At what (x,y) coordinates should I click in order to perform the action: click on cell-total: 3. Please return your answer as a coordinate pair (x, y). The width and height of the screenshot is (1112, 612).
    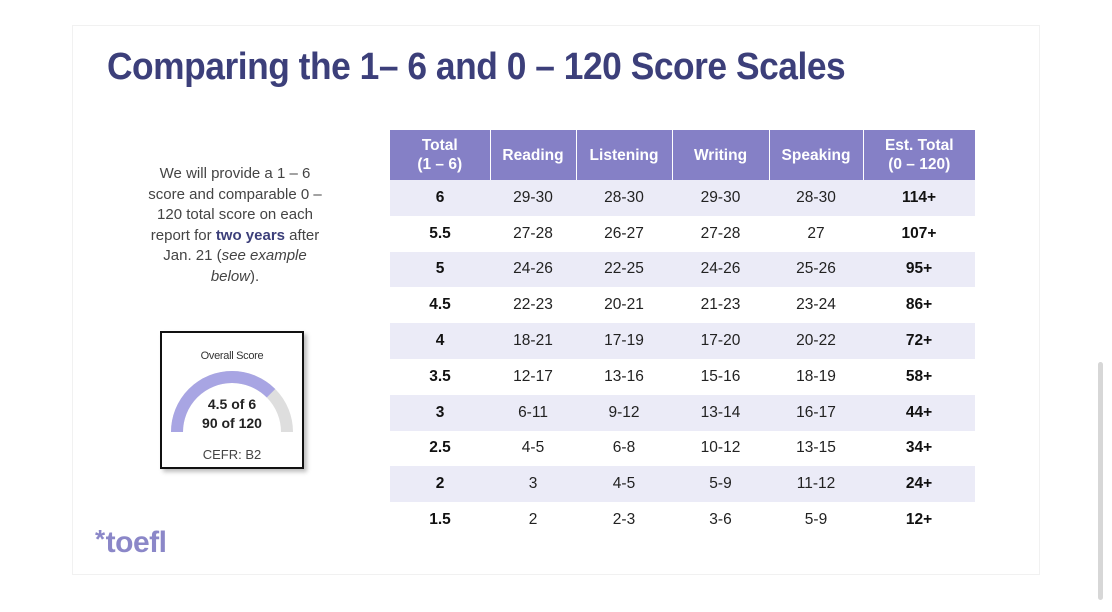
    Looking at the image, I should click on (440, 412).